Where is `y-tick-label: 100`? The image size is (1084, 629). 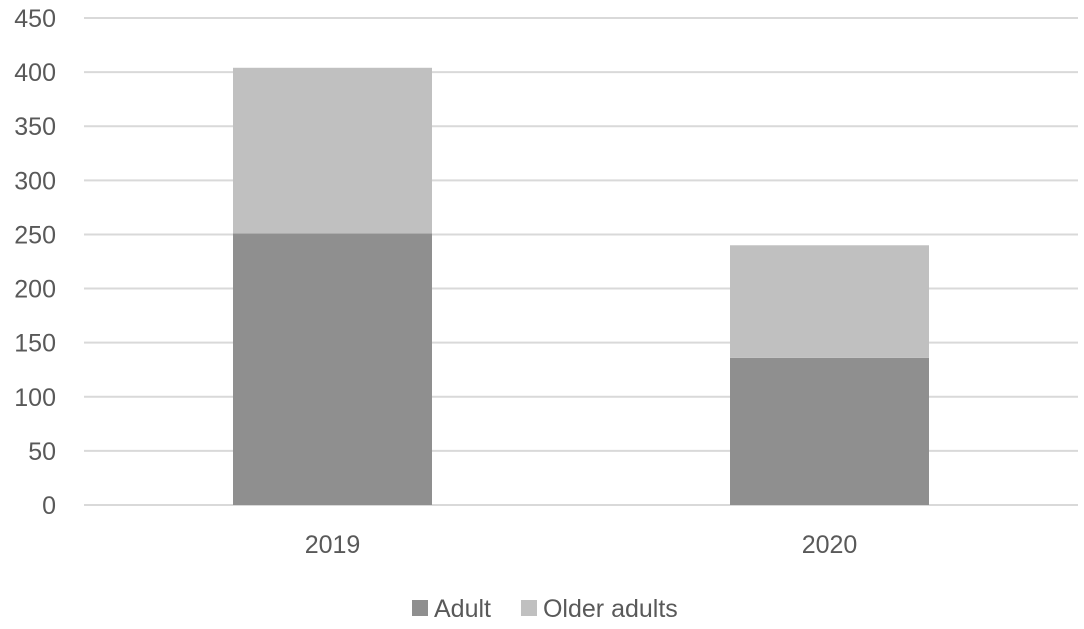
y-tick-label: 100 is located at coordinates (35, 398).